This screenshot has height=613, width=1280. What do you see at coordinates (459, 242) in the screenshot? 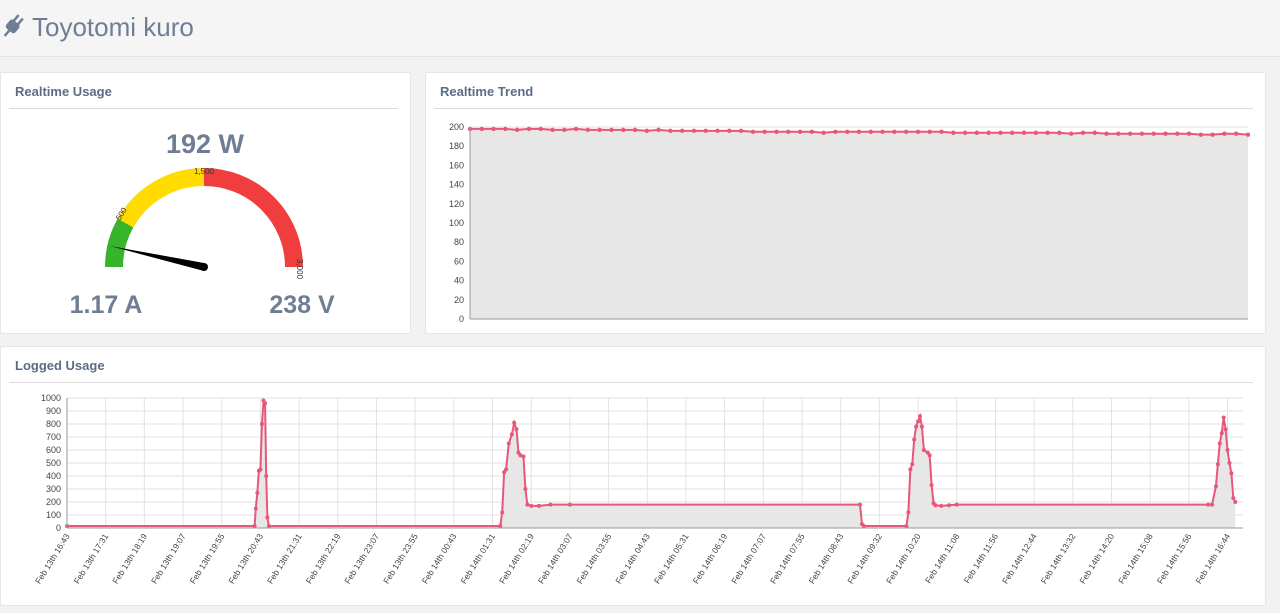
I see `y-tick-label: 80` at bounding box center [459, 242].